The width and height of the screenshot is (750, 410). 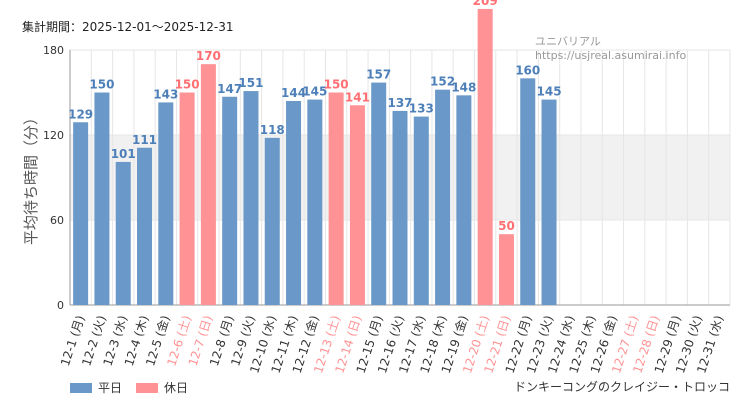 I want to click on bar-value-label: 101, so click(x=123, y=154).